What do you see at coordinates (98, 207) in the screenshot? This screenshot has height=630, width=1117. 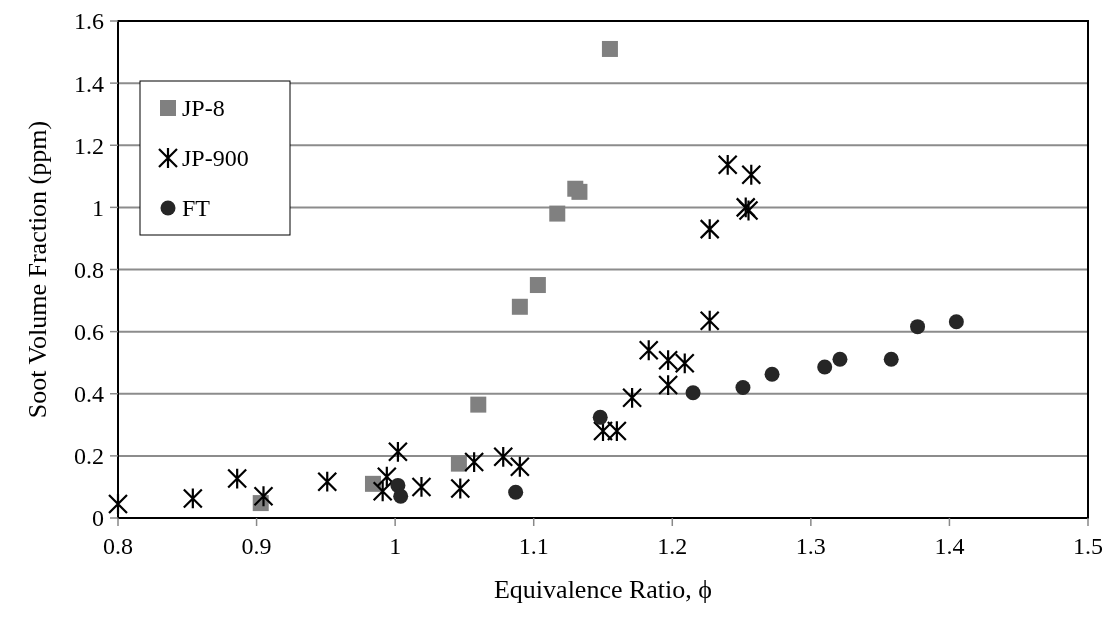 I see `y-tick-label: 1` at bounding box center [98, 207].